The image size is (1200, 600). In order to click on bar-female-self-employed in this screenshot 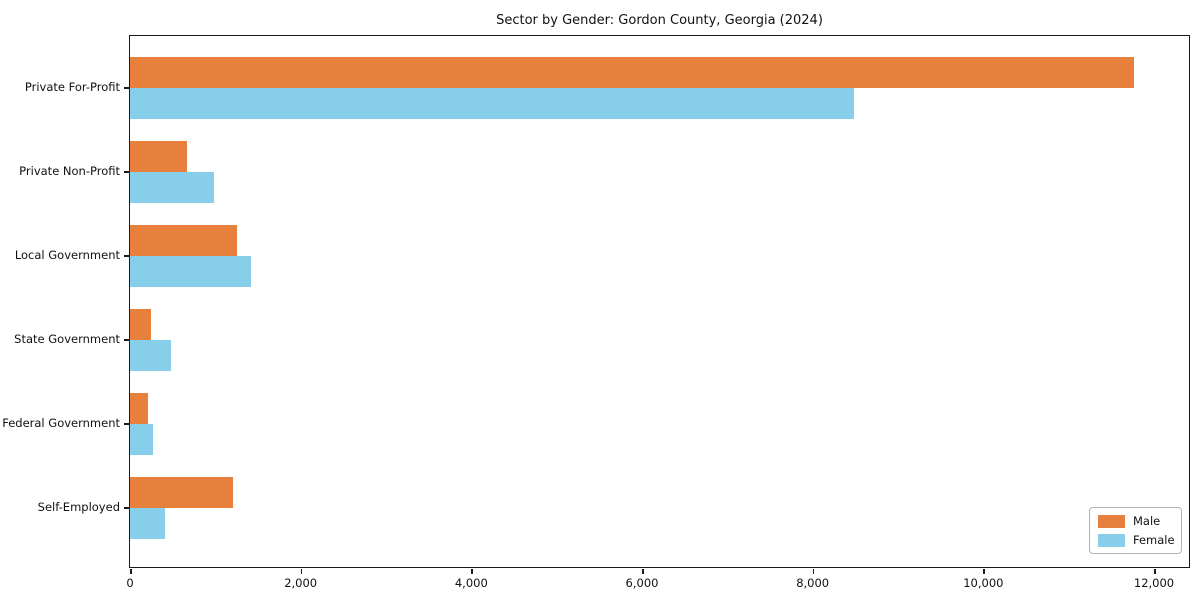, I will do `click(147, 523)`.